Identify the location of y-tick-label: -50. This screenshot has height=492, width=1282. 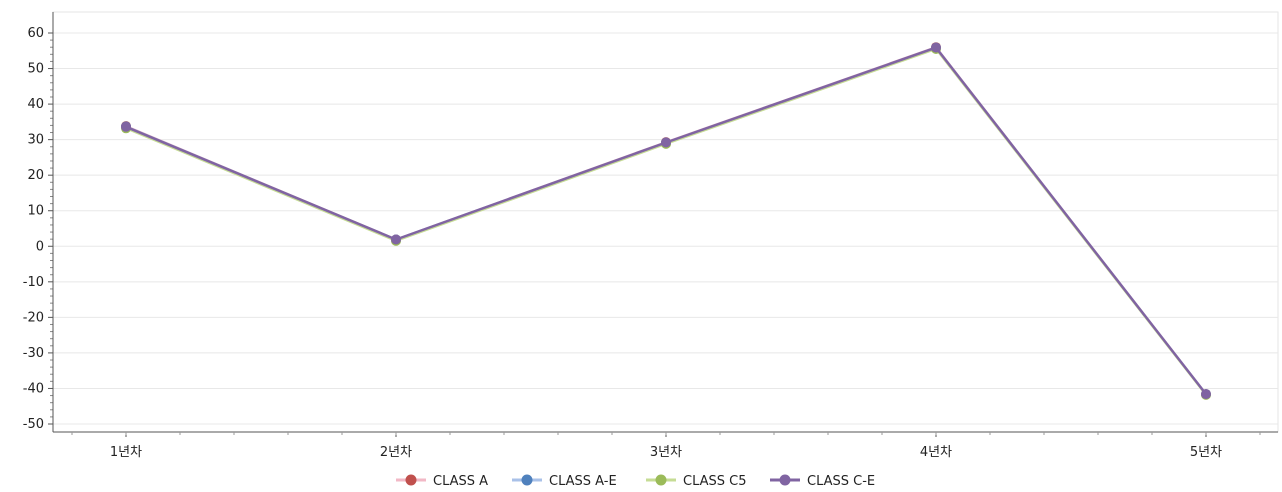
(33, 424).